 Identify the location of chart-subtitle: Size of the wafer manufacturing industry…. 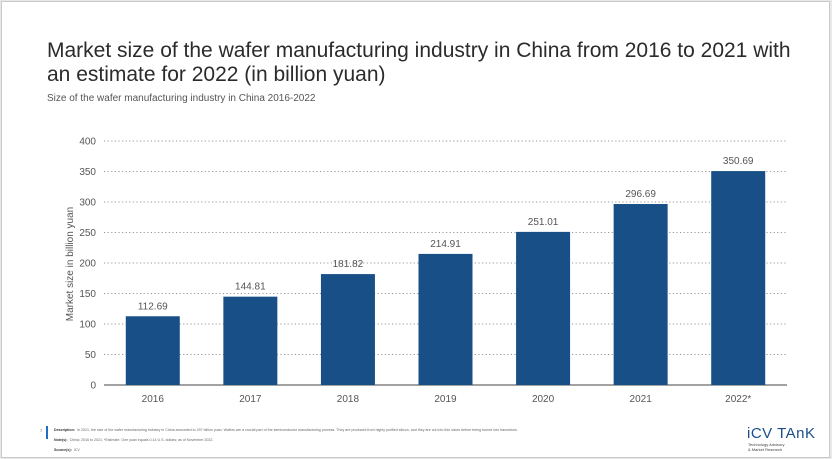
(181, 98).